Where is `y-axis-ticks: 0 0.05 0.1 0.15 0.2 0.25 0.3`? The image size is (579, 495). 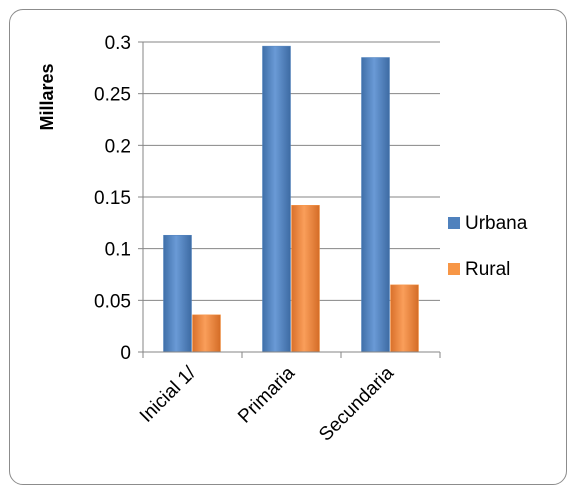
y-axis-ticks: 0 0.05 0.1 0.15 0.2 0.25 0.3 is located at coordinates (118, 198).